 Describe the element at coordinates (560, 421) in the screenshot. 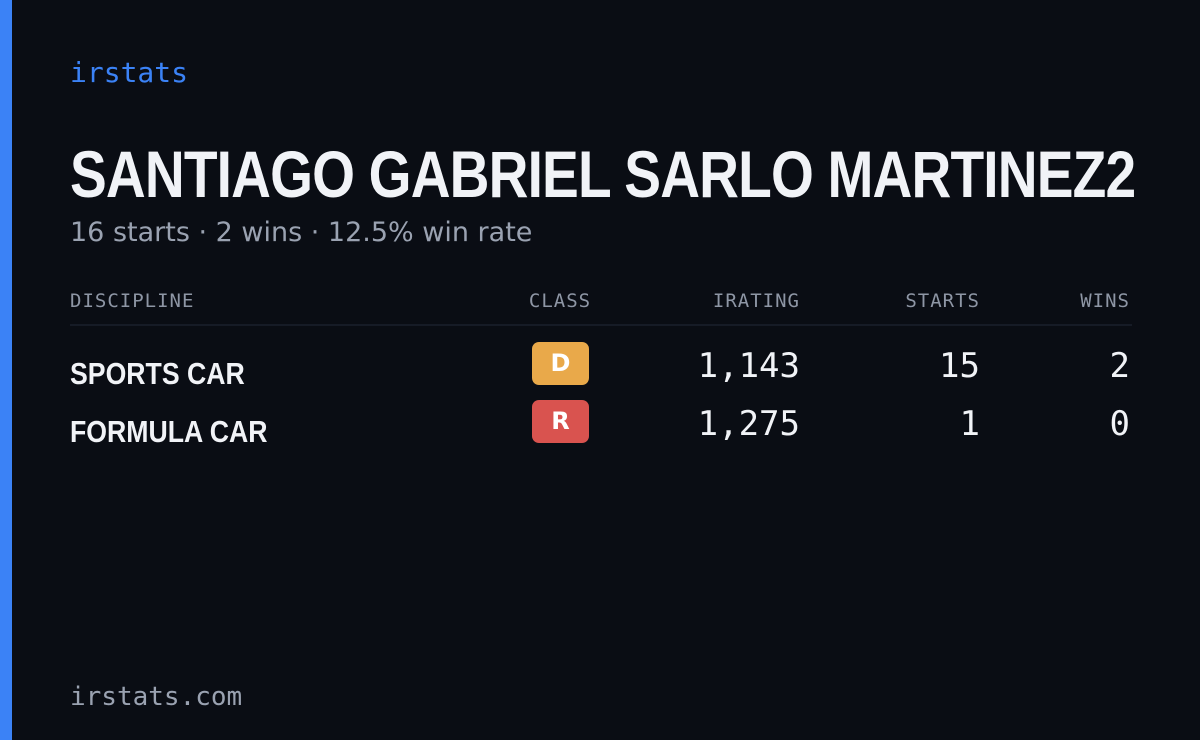

I see `class-badge: R` at that location.